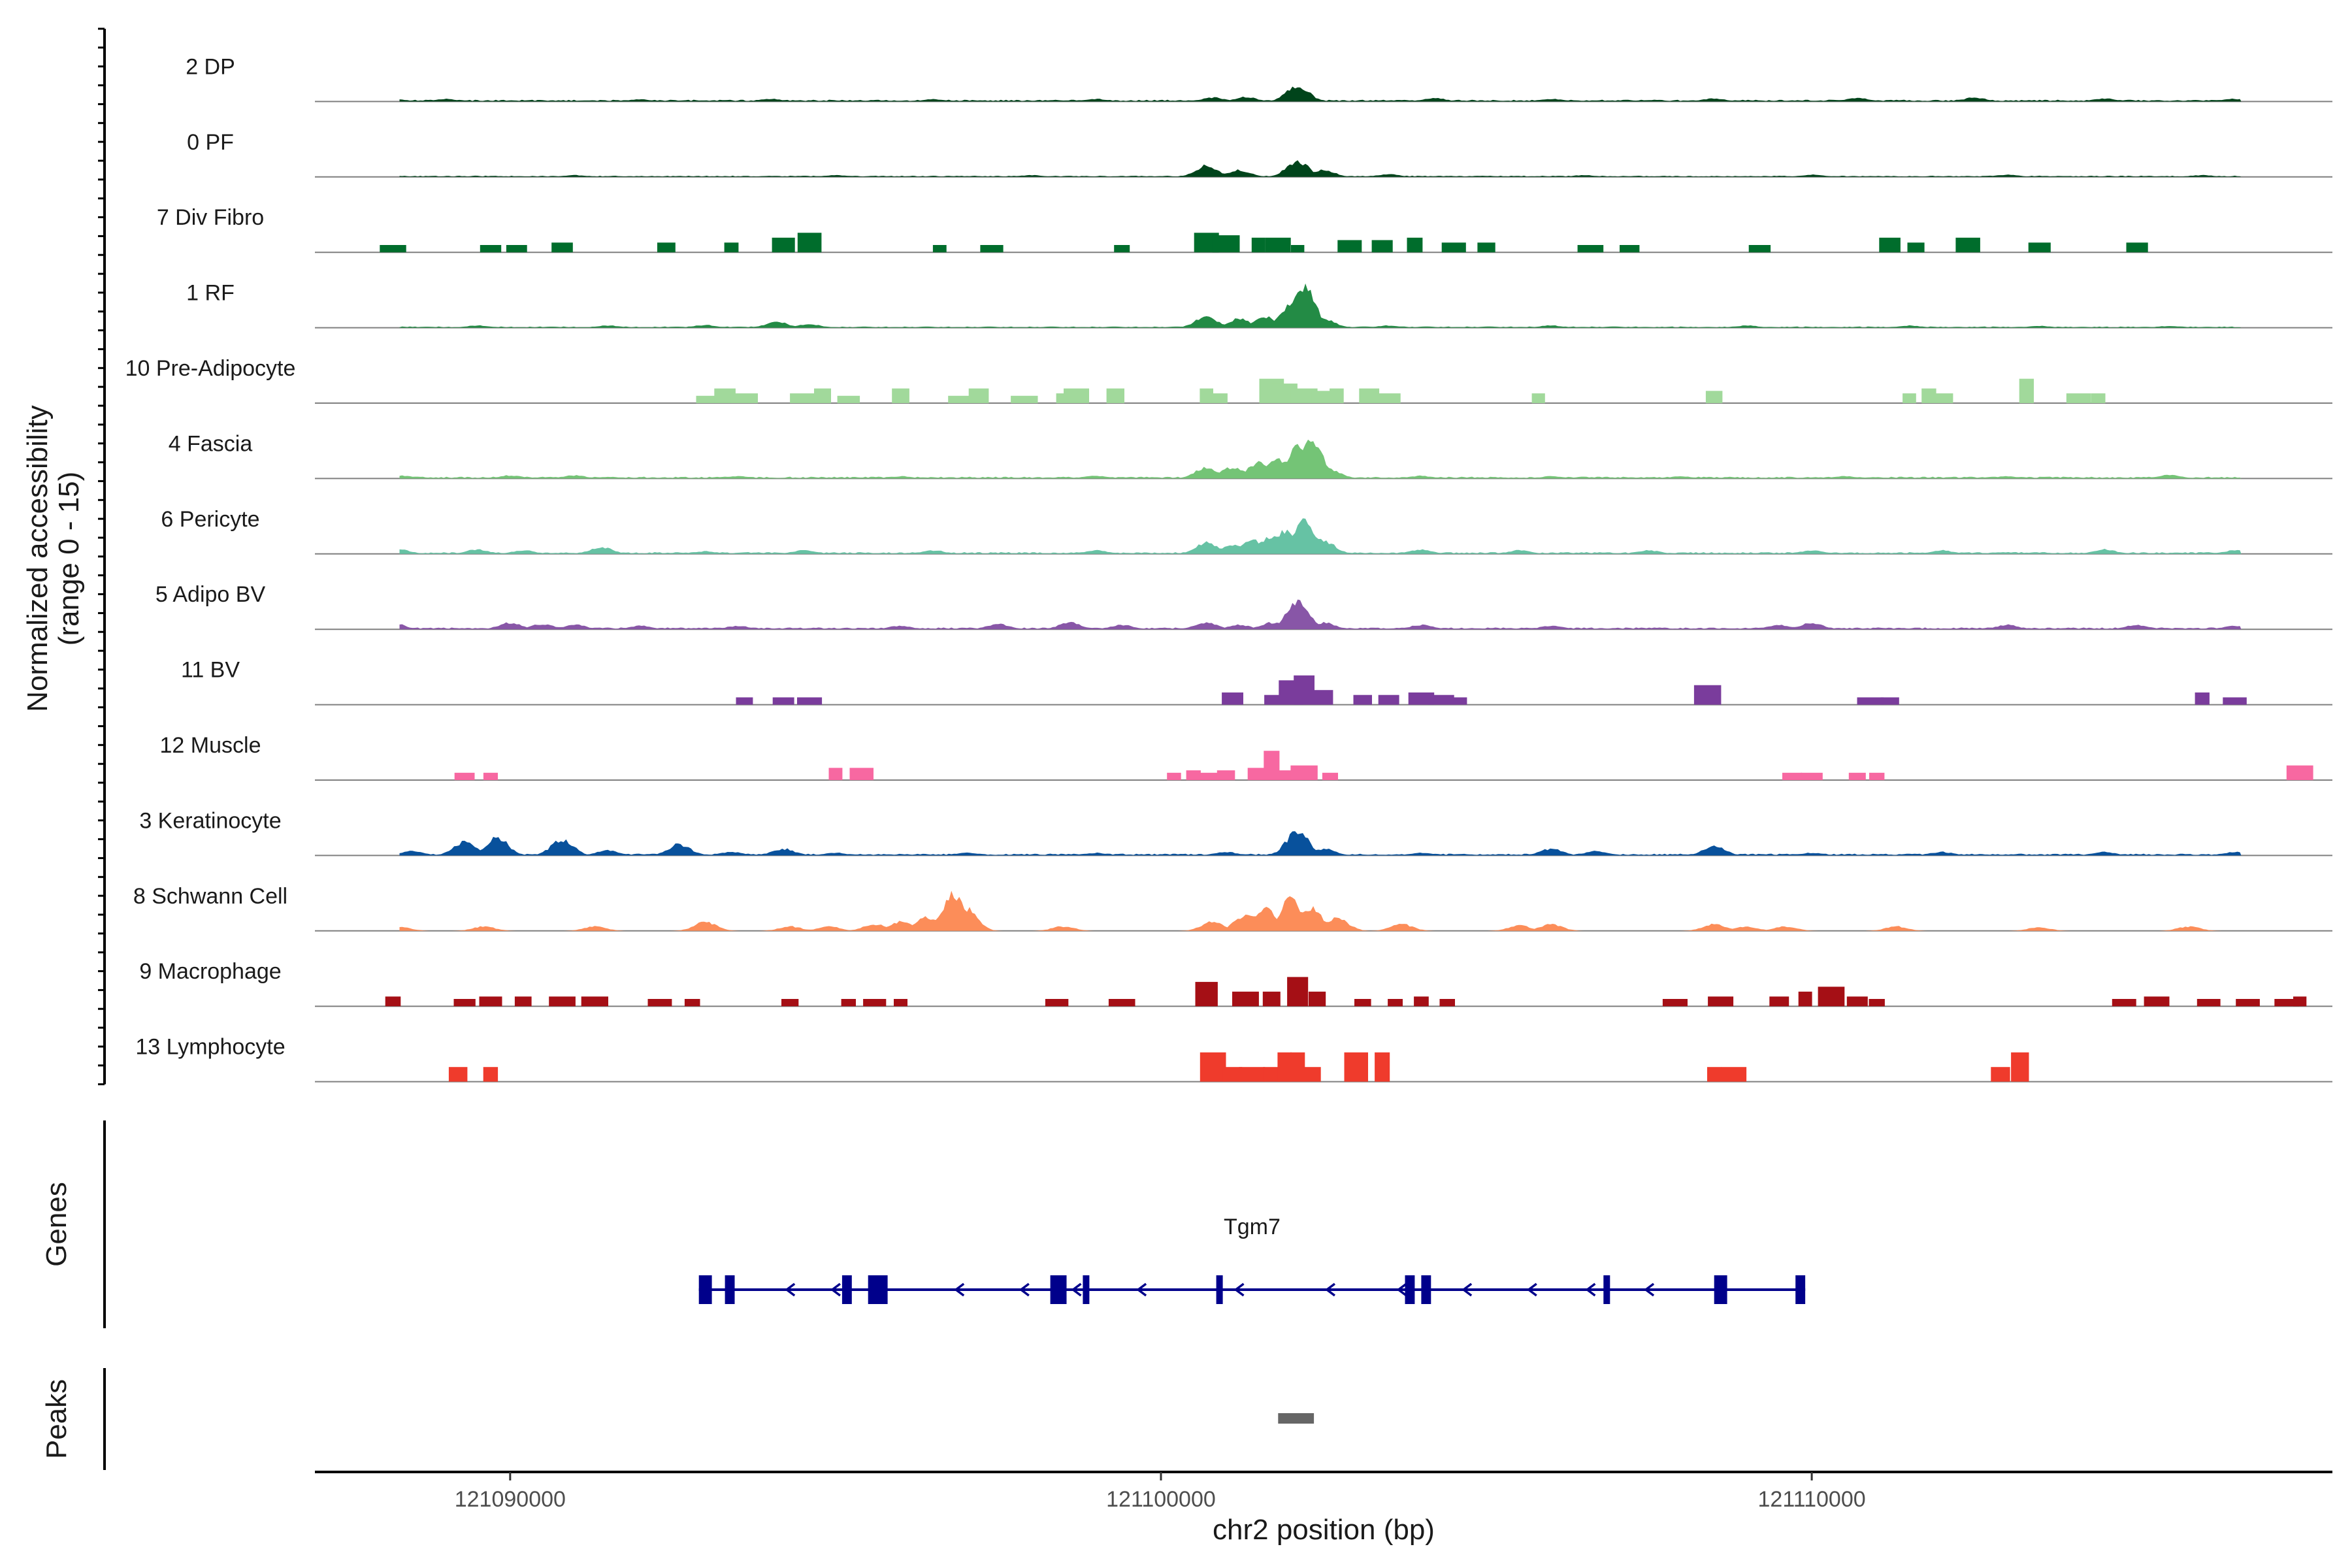  I want to click on track-label-11-bv: 11 BV, so click(210, 670).